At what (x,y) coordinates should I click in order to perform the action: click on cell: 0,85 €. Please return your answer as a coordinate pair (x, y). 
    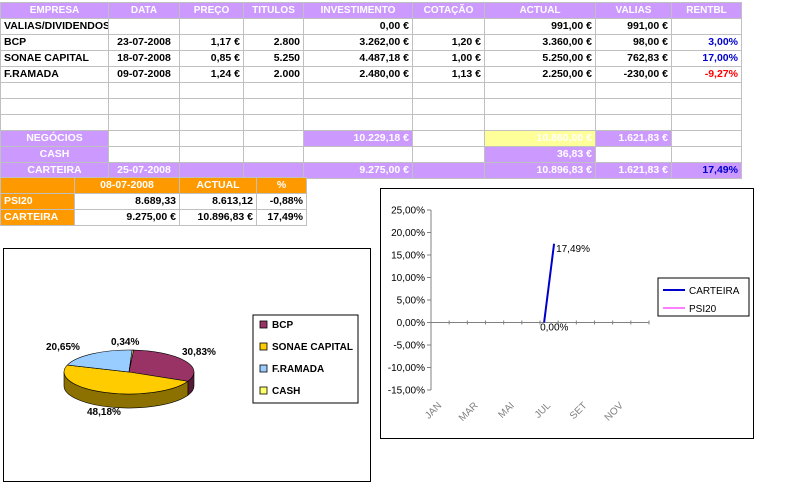
    Looking at the image, I should click on (211, 58).